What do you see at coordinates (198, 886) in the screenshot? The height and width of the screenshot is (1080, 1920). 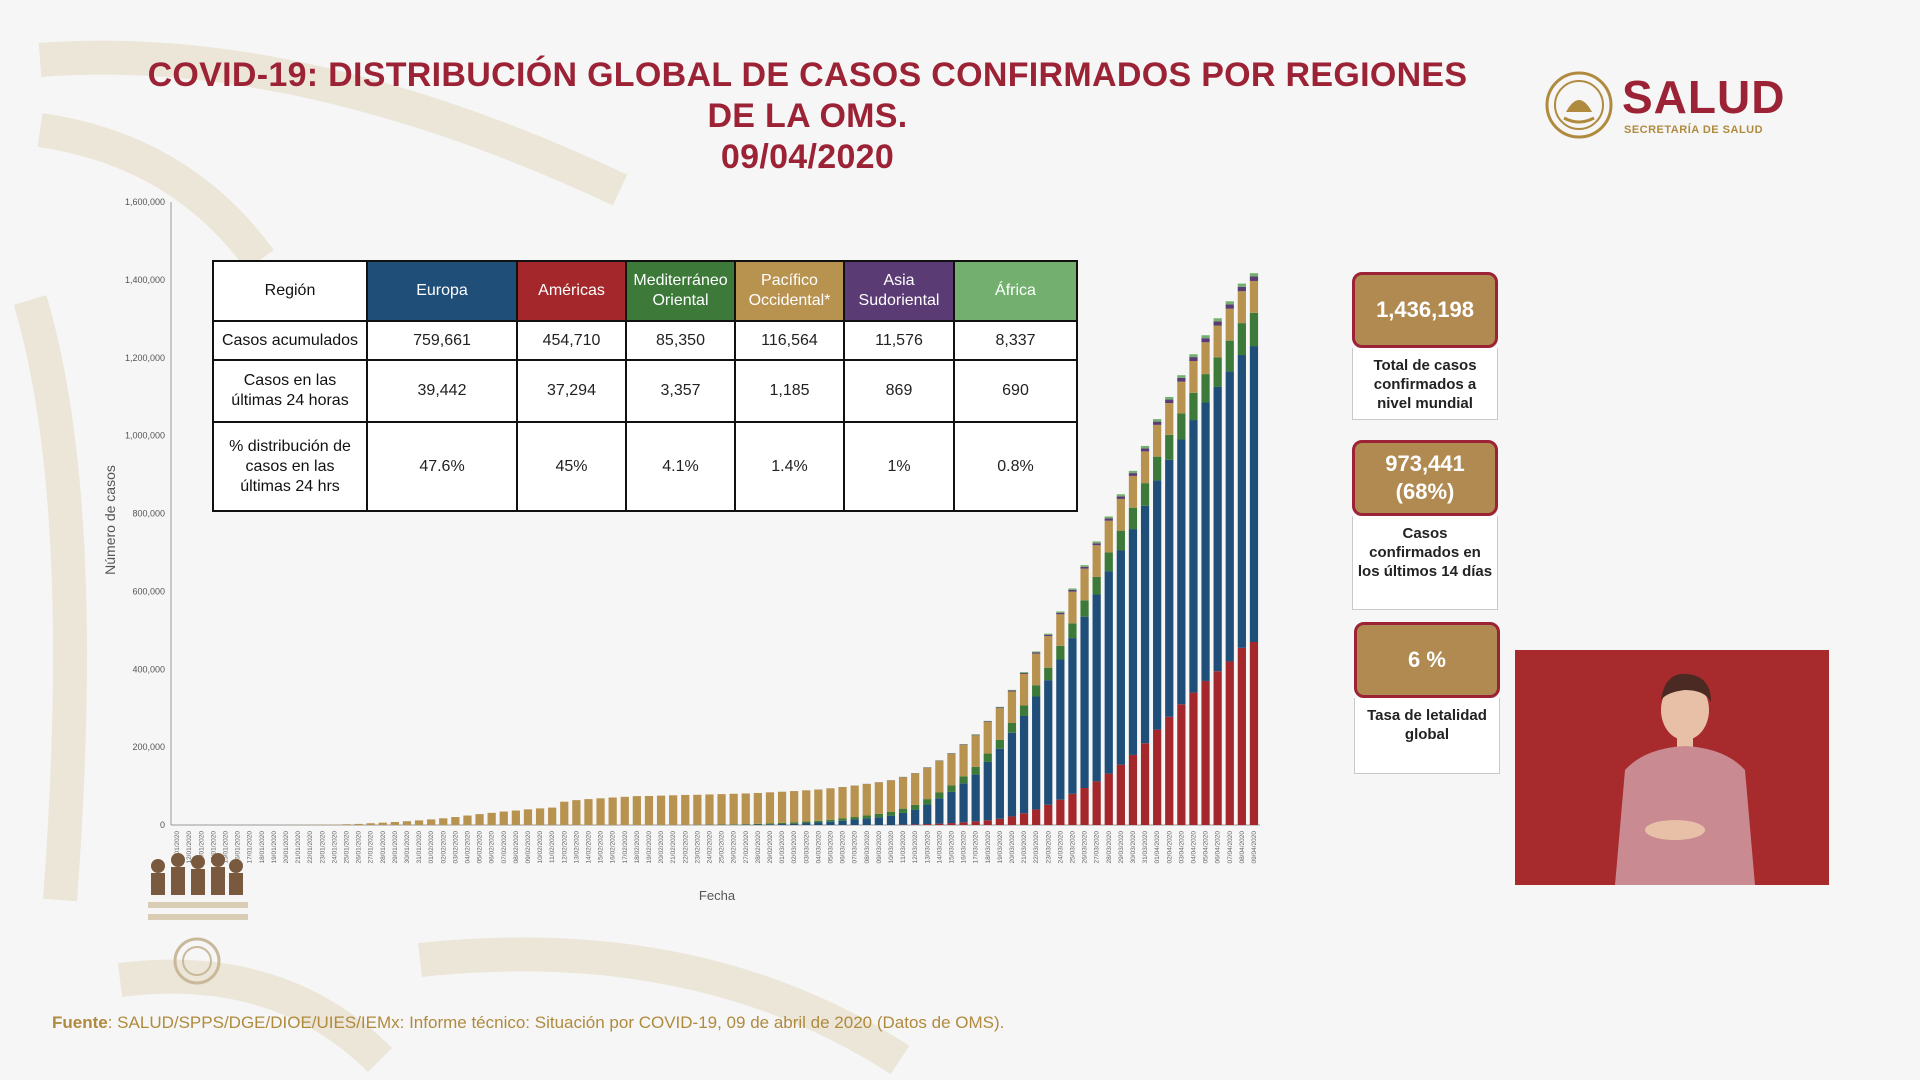 I see `historical-figures-icon` at bounding box center [198, 886].